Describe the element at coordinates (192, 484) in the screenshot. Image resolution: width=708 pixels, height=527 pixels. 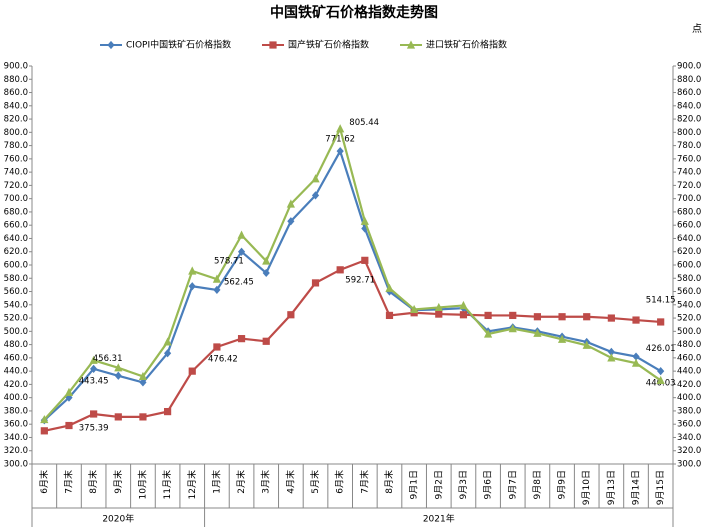
I see `x-tick-label: 12月末` at that location.